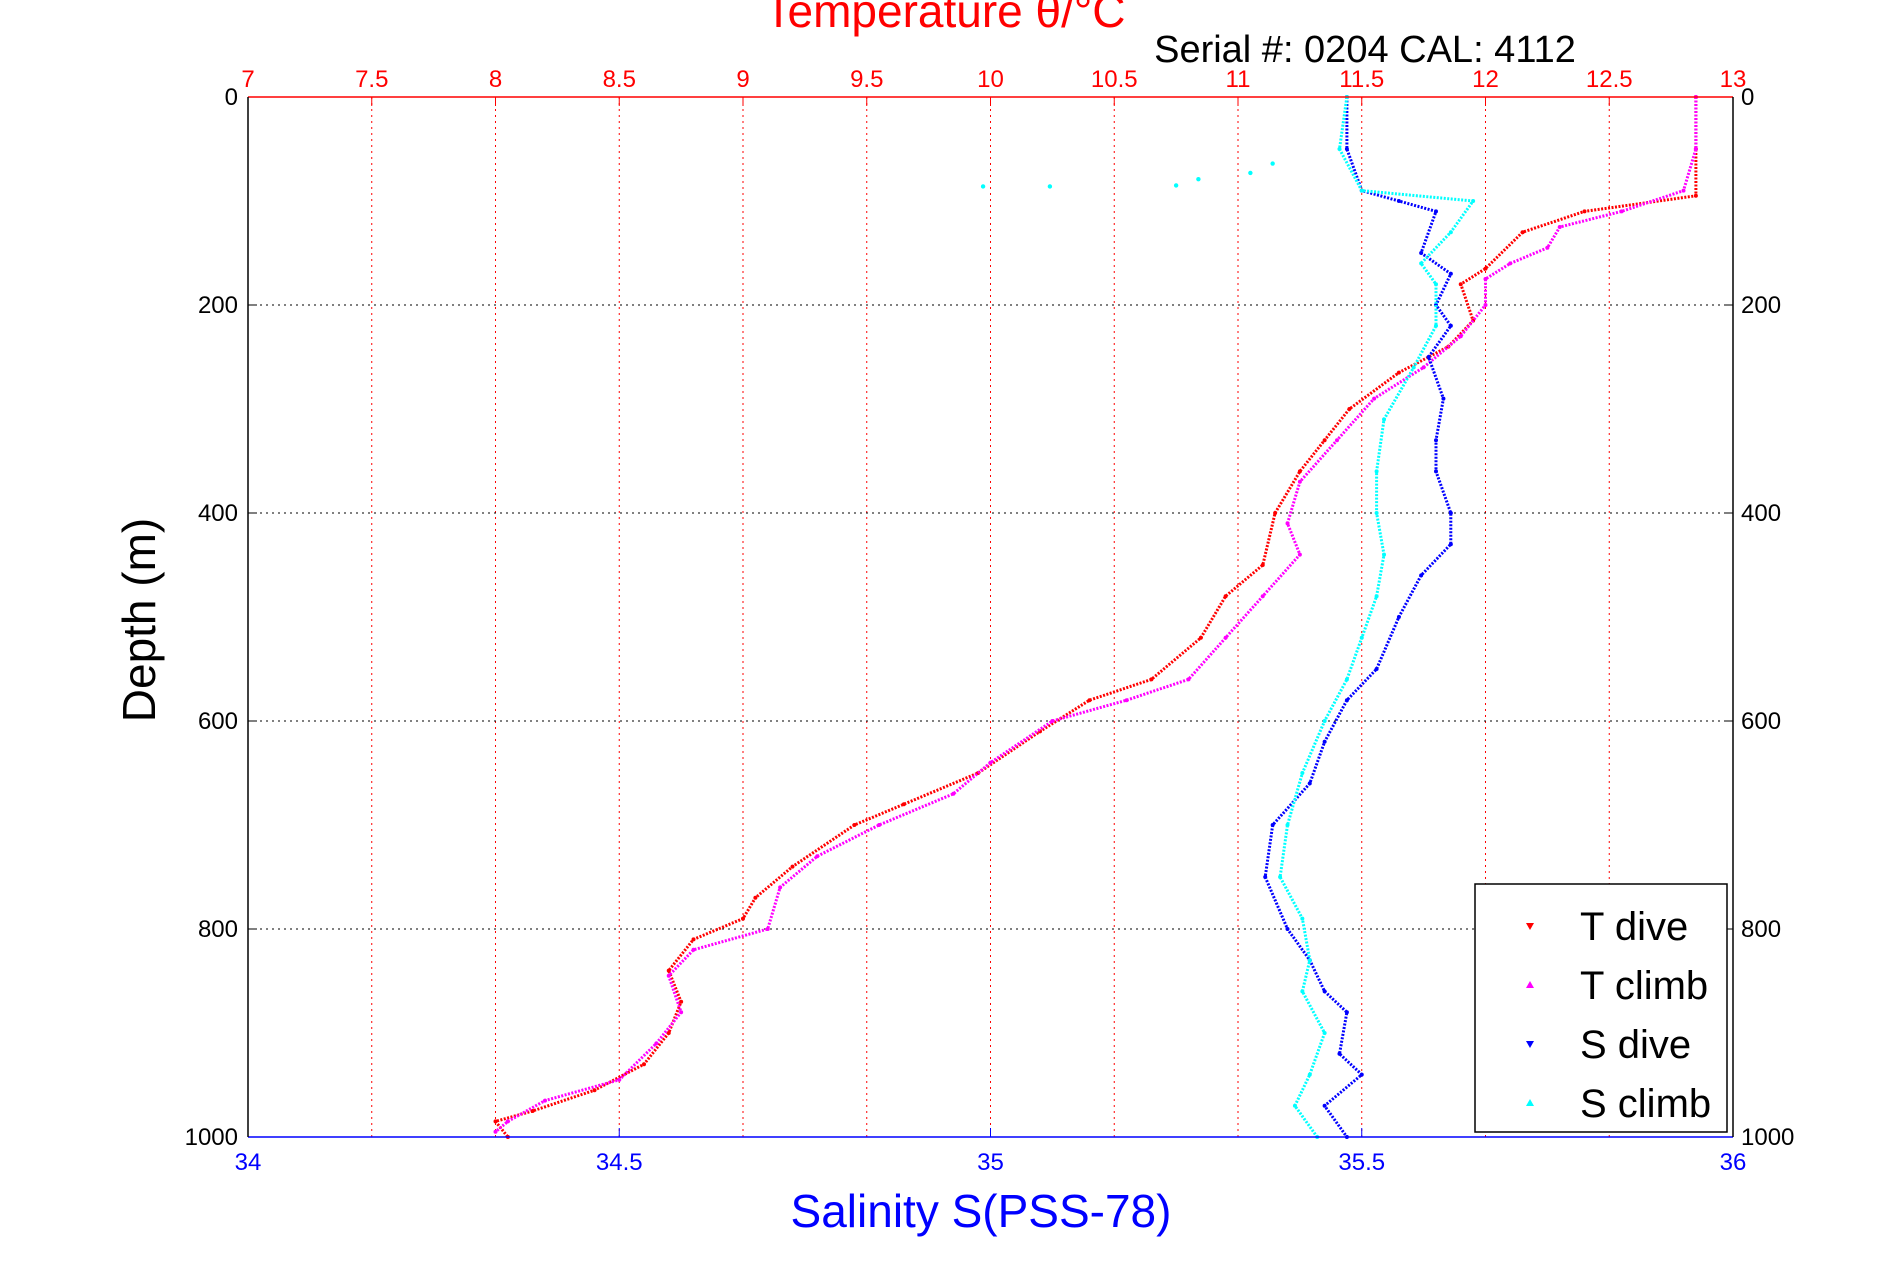 The height and width of the screenshot is (1262, 1891). What do you see at coordinates (139, 620) in the screenshot?
I see `y-axis-label: Depth (m)` at bounding box center [139, 620].